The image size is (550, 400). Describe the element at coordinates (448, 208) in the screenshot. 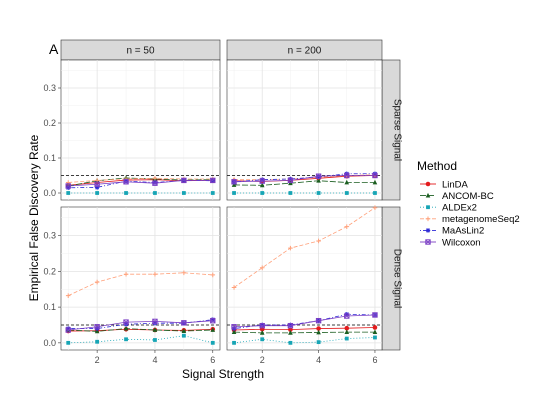

I see `legend-item-aldex2: ALDEx2` at that location.